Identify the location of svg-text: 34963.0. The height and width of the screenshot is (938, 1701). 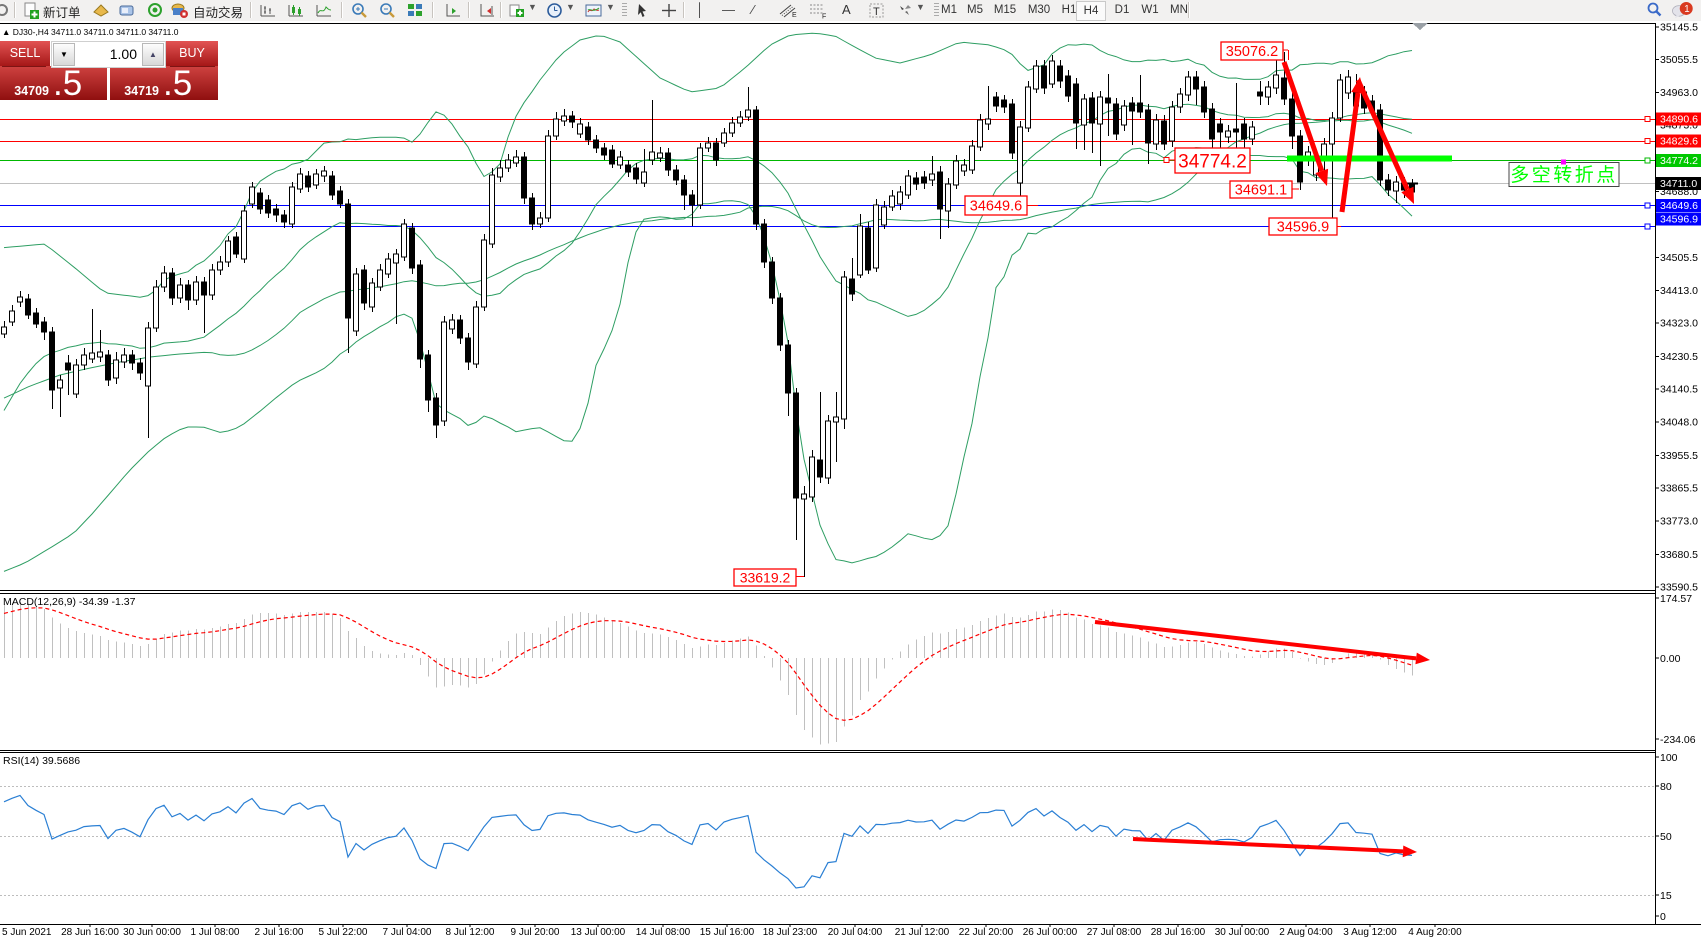
(1679, 93).